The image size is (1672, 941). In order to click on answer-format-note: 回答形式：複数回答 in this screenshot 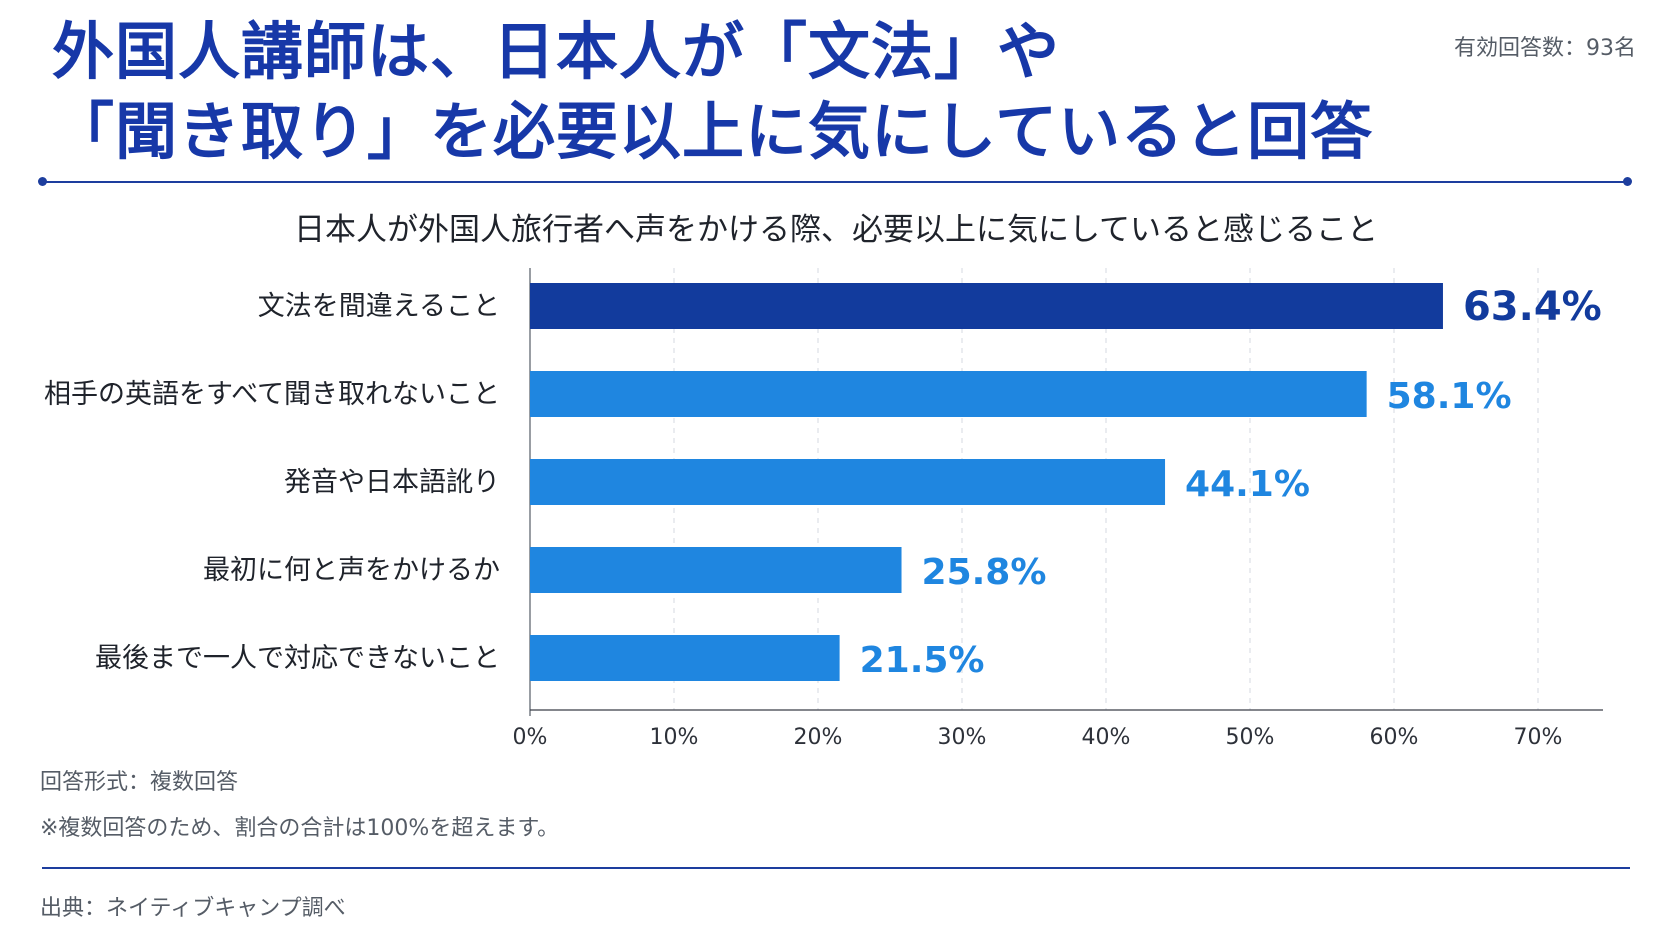, I will do `click(139, 782)`.